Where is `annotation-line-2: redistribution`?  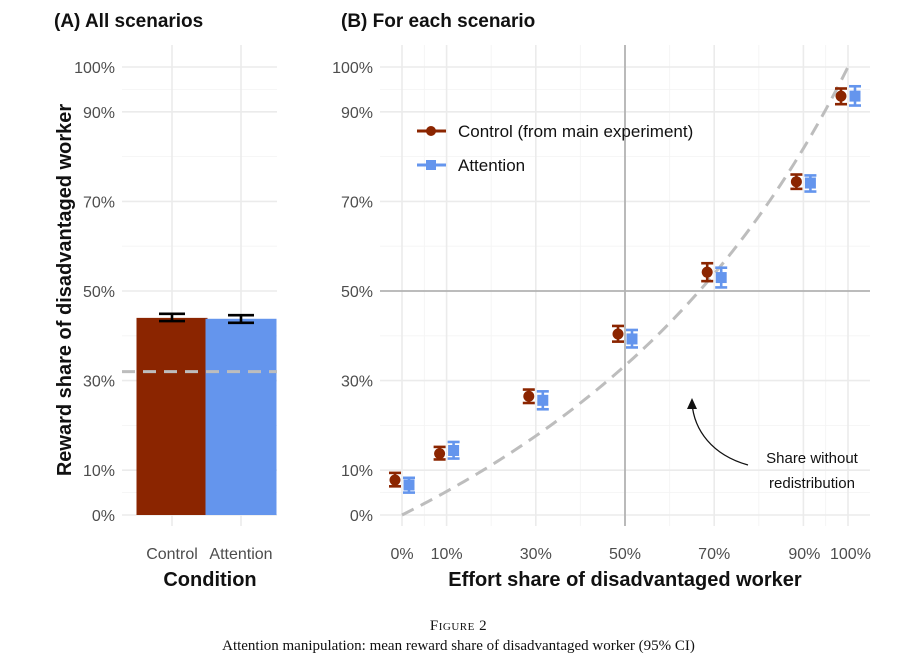
annotation-line-2: redistribution is located at coordinates (812, 483).